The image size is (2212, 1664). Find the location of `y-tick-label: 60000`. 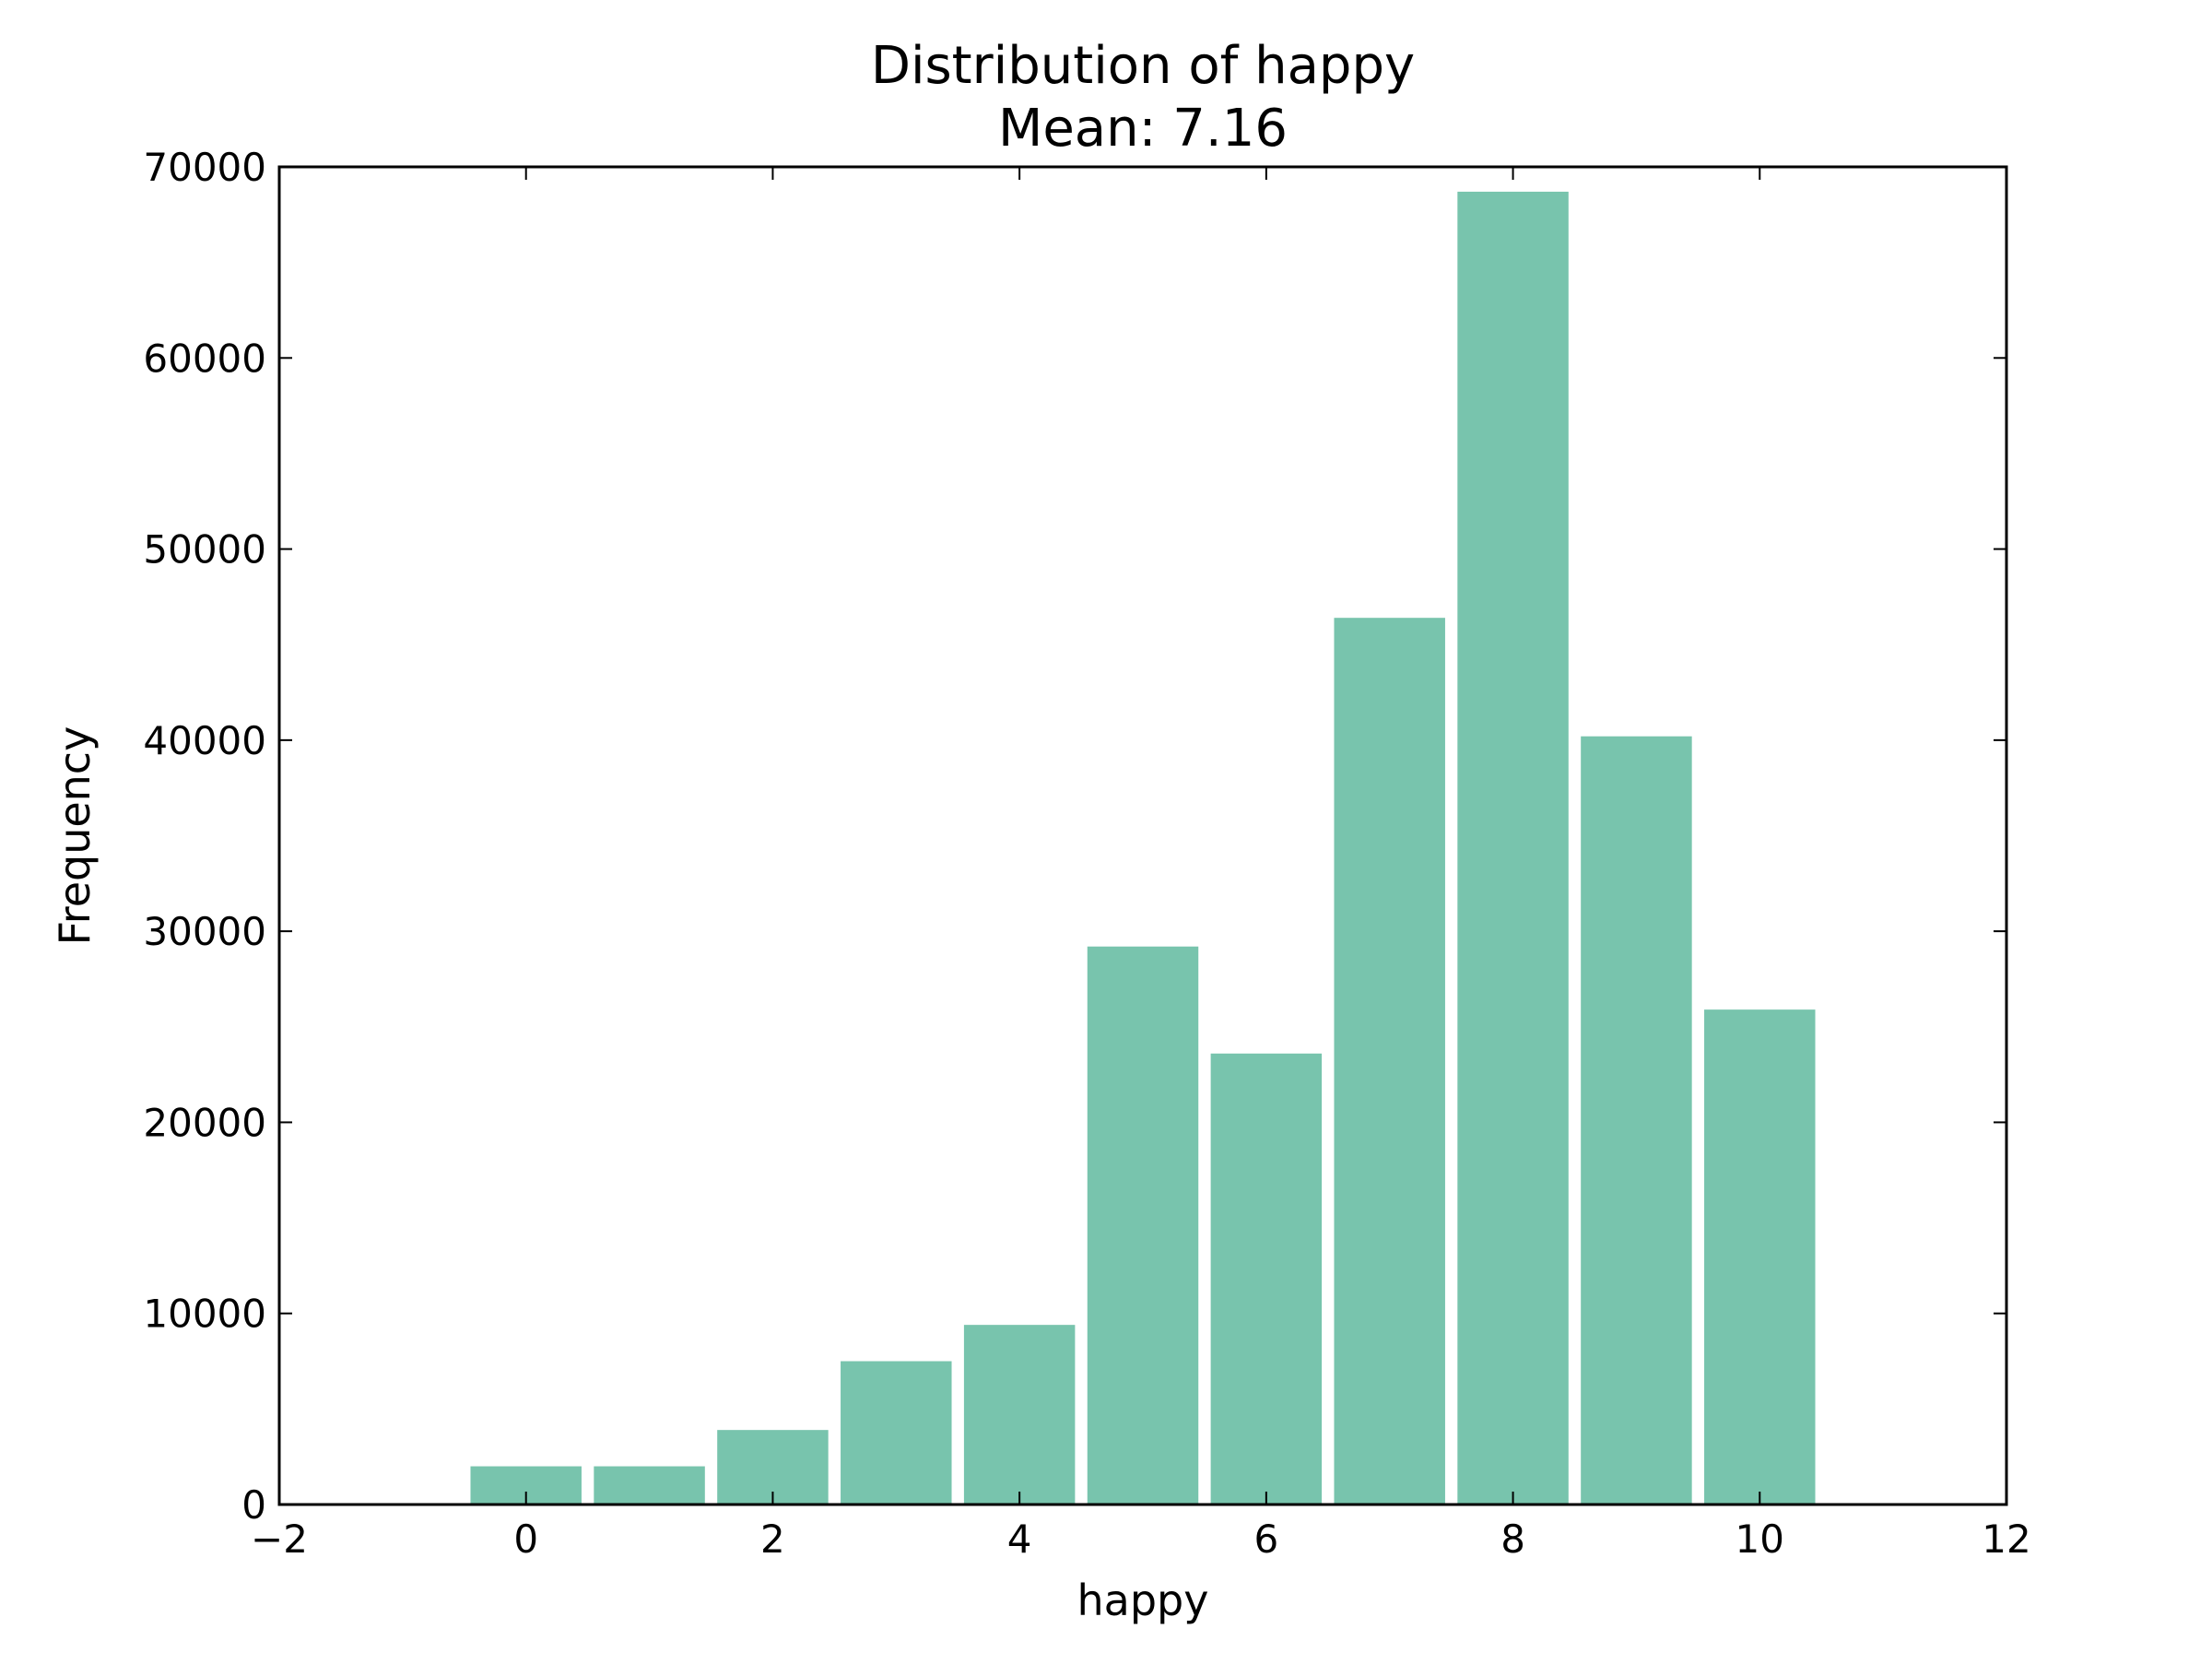

y-tick-label: 60000 is located at coordinates (204, 358).